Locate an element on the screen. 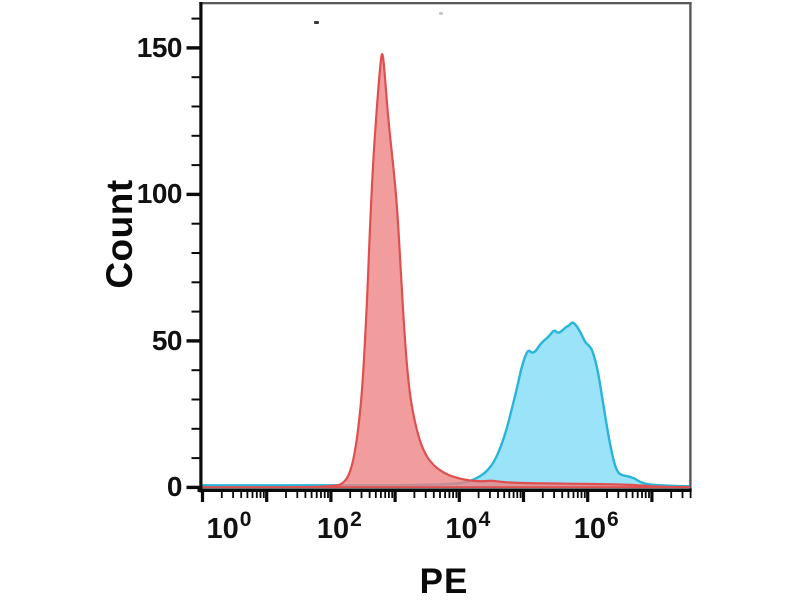 The image size is (800, 600). plot-border-right is located at coordinates (690, 247).